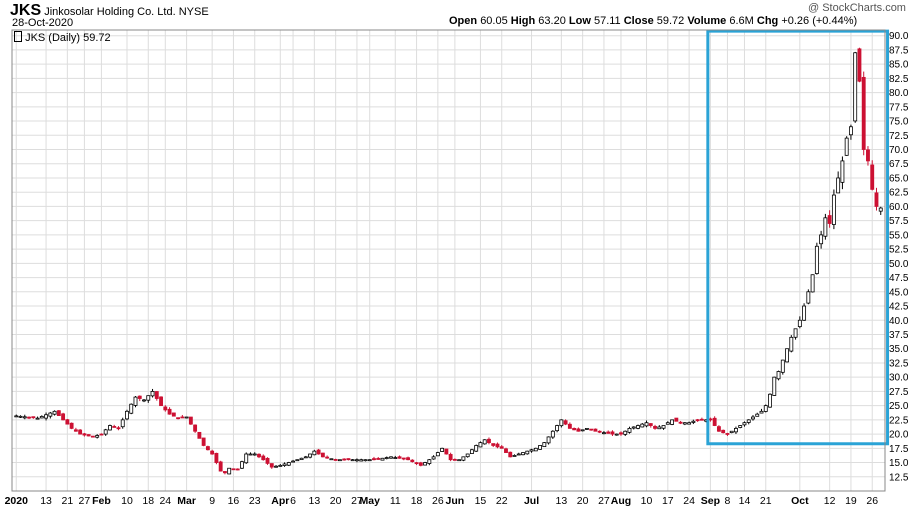 This screenshot has width=914, height=510. Describe the element at coordinates (62, 37) in the screenshot. I see `series-legend: JKS (Daily) 59.72` at that location.